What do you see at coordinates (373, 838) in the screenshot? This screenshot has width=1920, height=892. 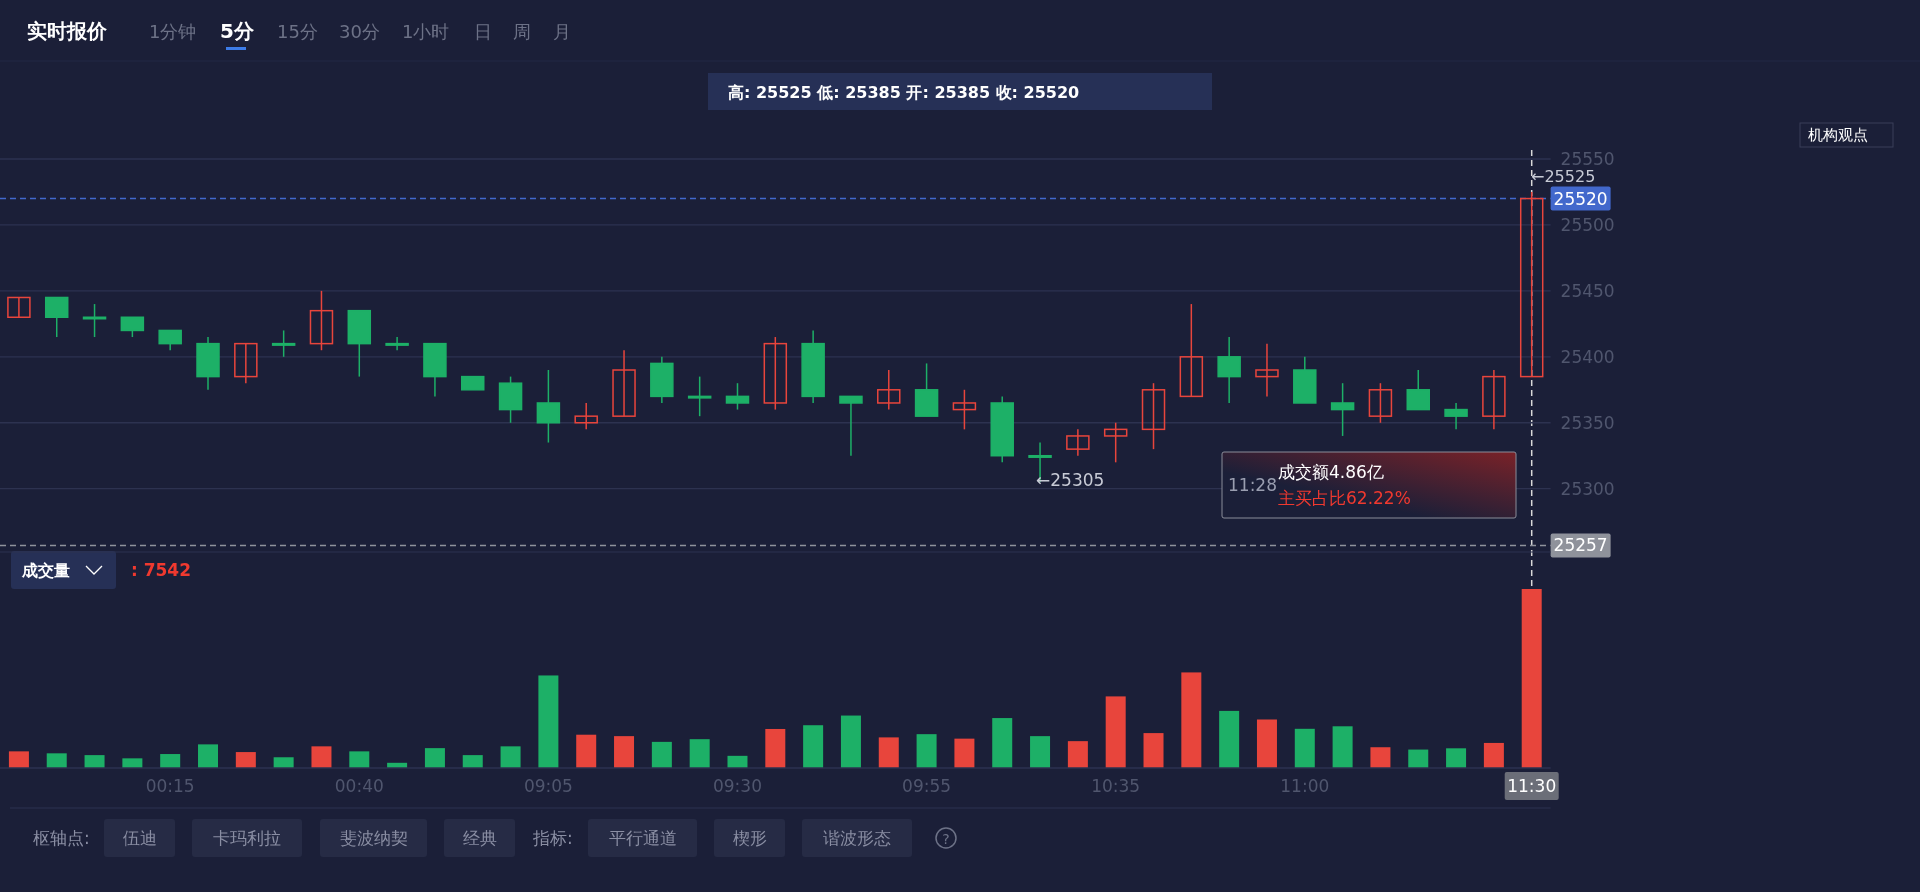 I see `text: 斐波纳契` at bounding box center [373, 838].